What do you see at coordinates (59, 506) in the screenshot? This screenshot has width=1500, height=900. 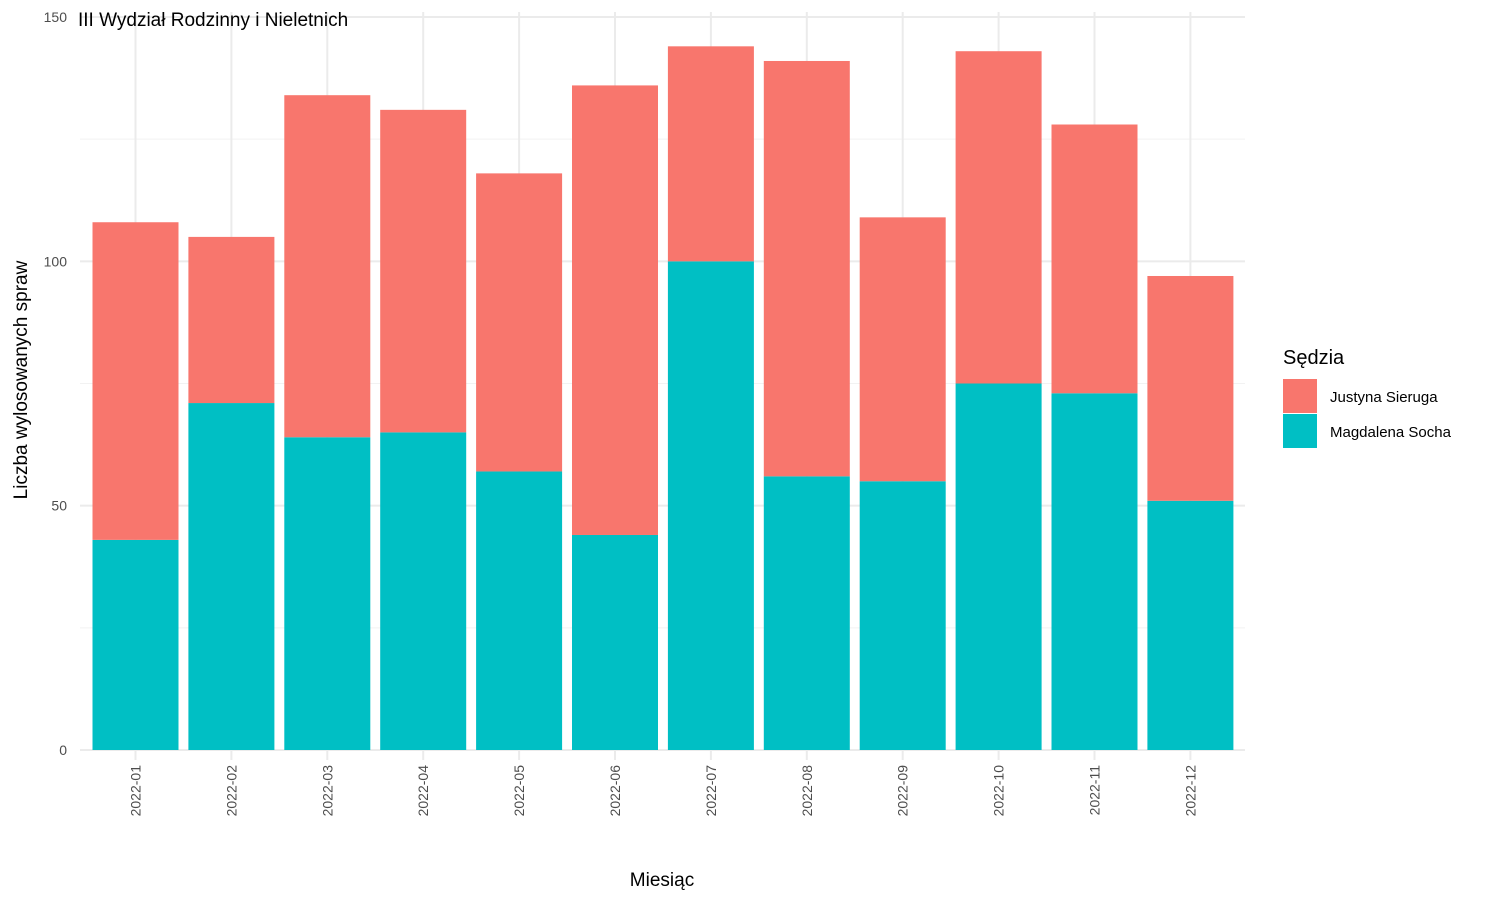 I see `y-tick-label: 50` at bounding box center [59, 506].